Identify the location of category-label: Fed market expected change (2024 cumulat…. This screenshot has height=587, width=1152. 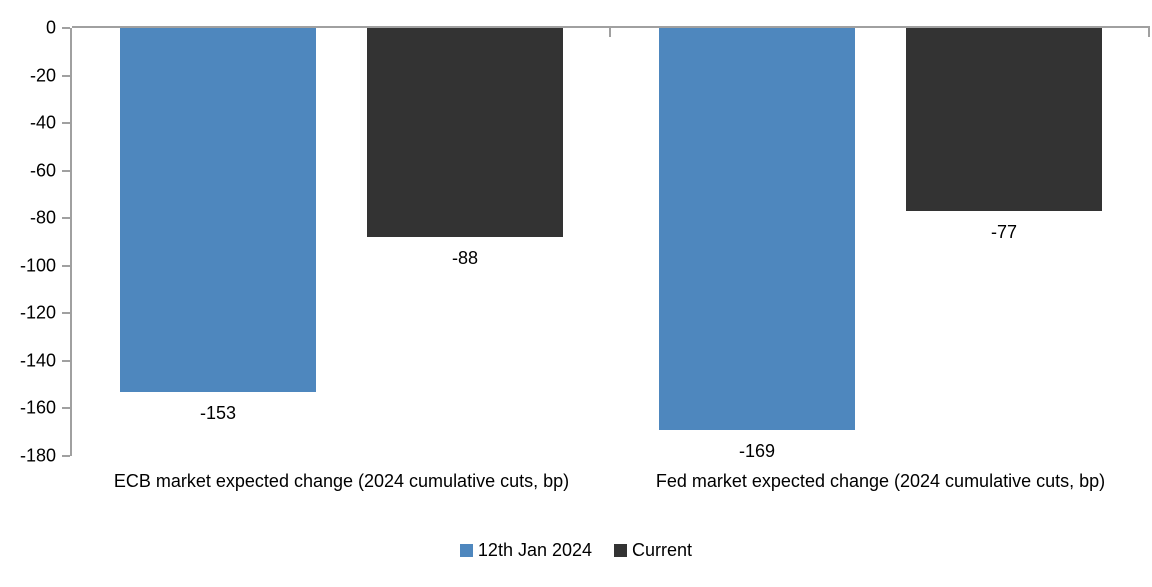
(880, 481).